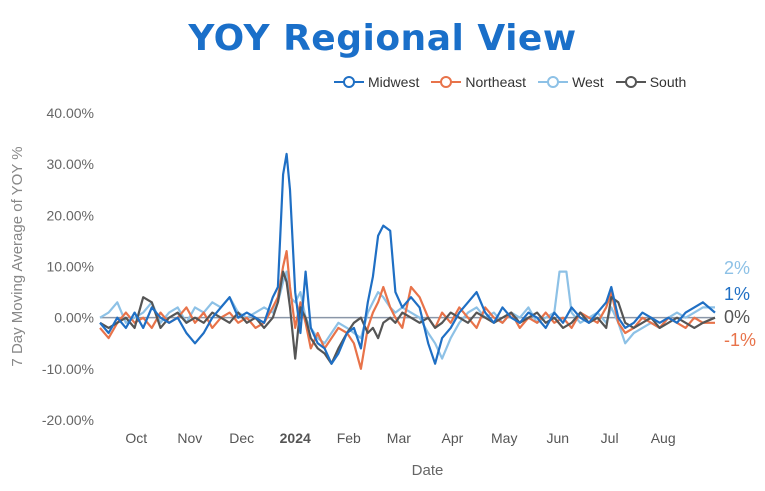  I want to click on x-tick-label: May, so click(504, 438).